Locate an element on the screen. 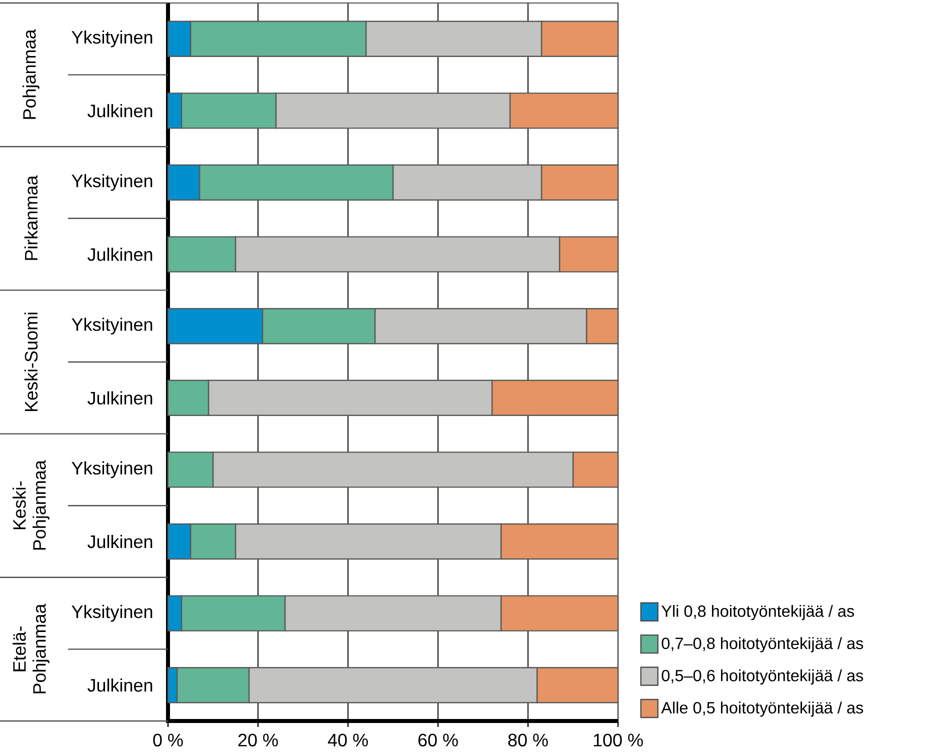 This screenshot has height=756, width=941. text: Keski-Suomi is located at coordinates (31, 362).